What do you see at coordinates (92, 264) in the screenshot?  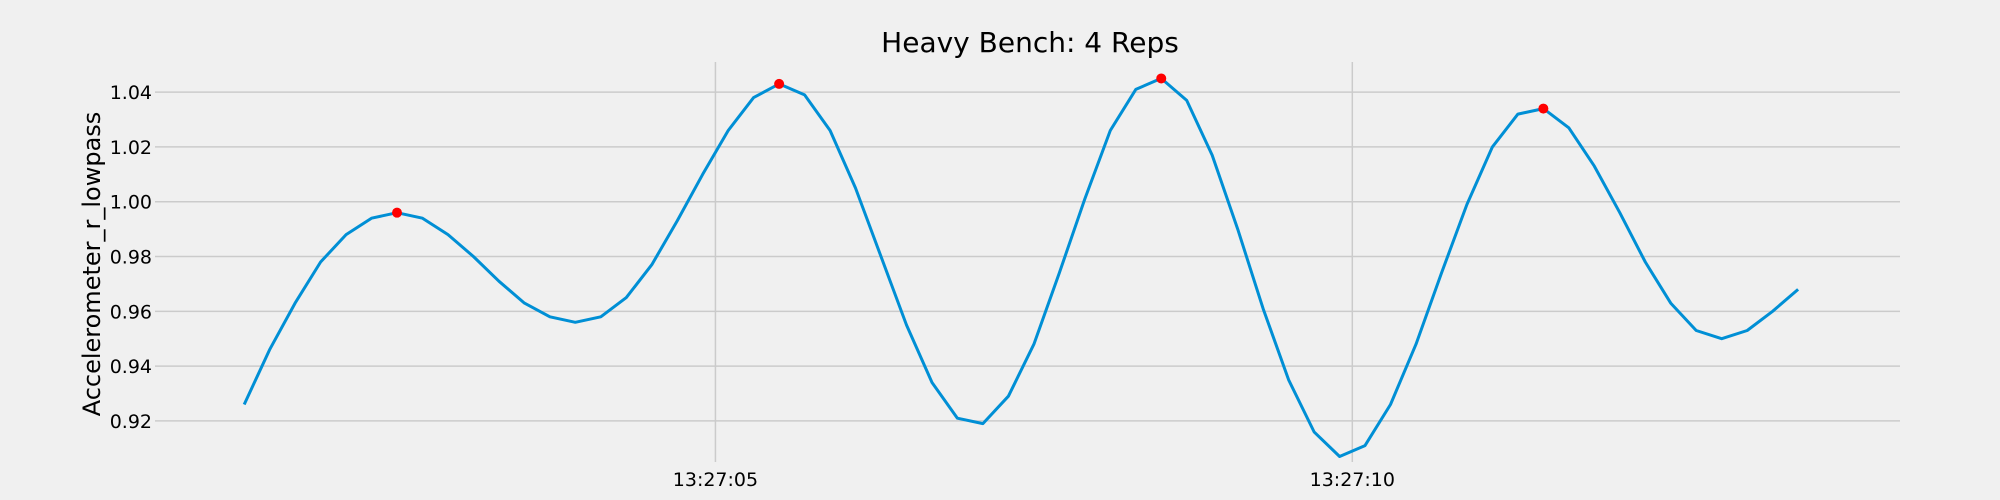 I see `y-axis-label: Accelerometer_r_lowpass` at bounding box center [92, 264].